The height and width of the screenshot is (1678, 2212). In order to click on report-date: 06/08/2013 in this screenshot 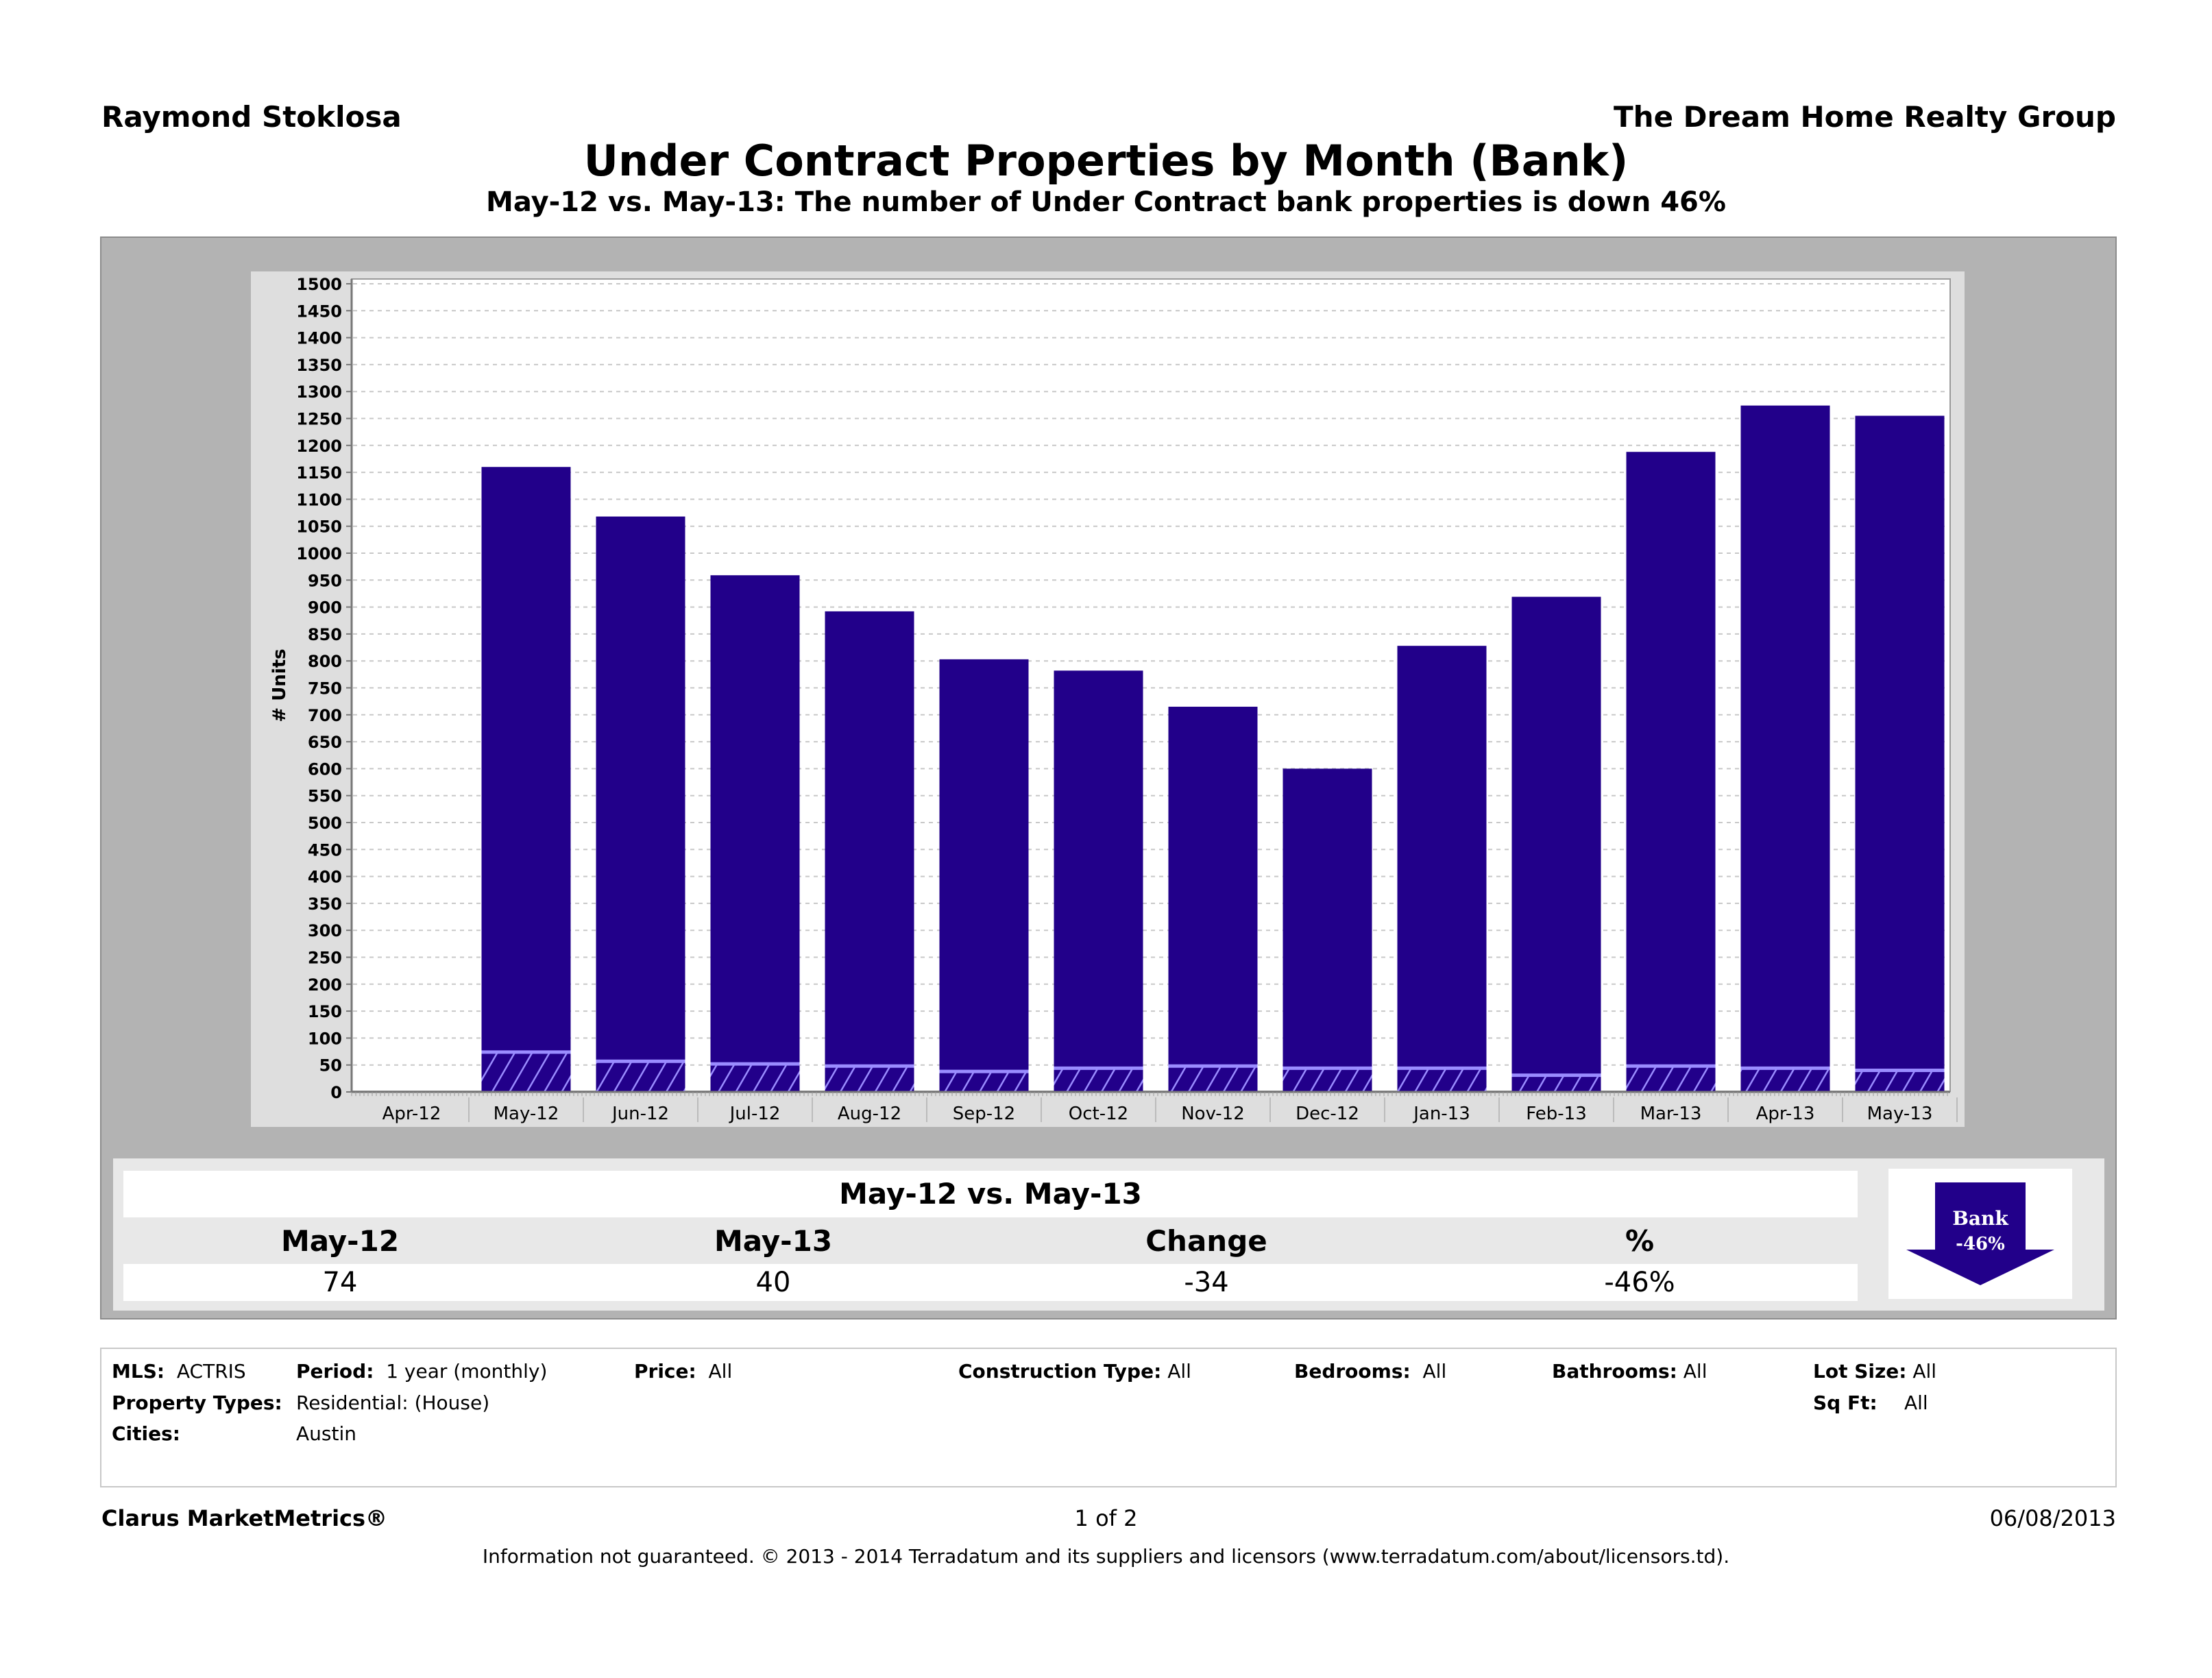, I will do `click(2052, 1518)`.